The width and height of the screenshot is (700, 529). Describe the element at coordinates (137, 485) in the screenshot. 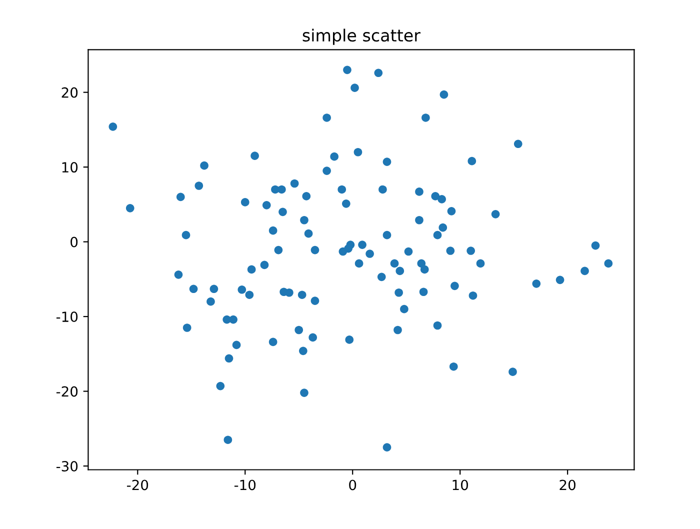

I see `x-tick-label: -20` at that location.